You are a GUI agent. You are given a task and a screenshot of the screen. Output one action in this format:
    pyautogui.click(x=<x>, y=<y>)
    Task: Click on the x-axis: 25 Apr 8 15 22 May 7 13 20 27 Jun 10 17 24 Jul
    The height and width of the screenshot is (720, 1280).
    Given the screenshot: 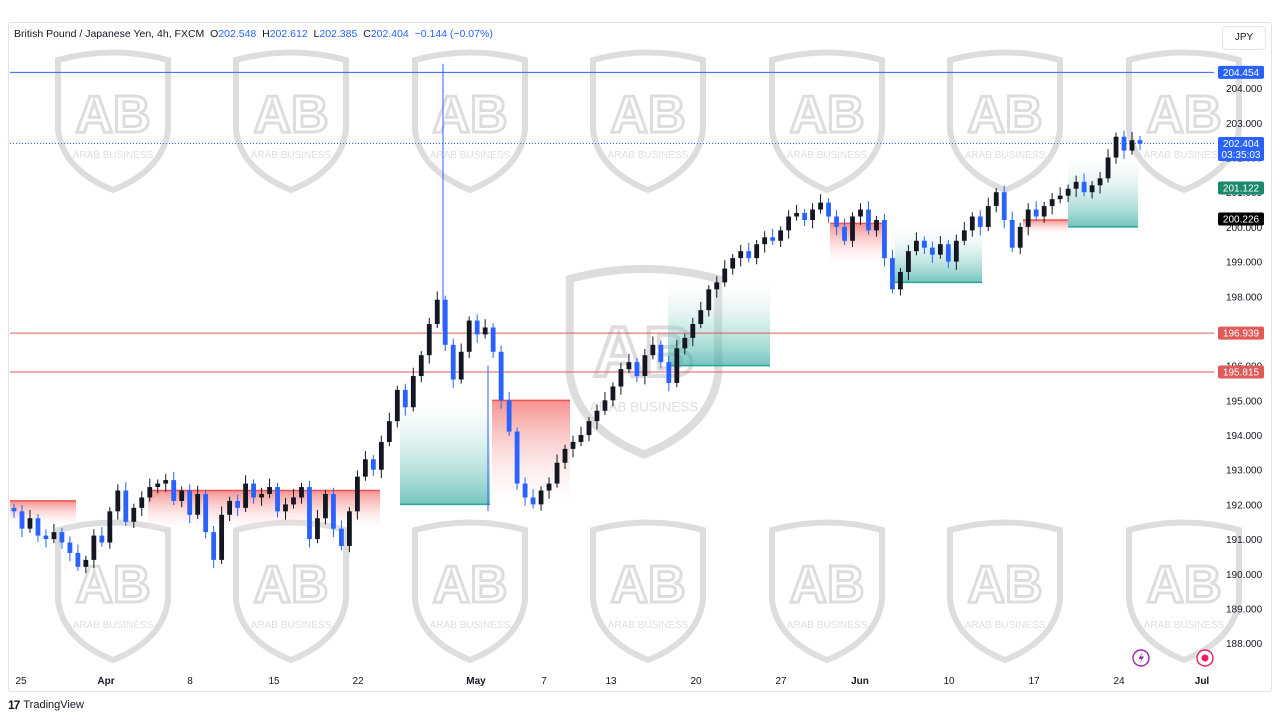 What is the action you would take?
    pyautogui.click(x=612, y=681)
    